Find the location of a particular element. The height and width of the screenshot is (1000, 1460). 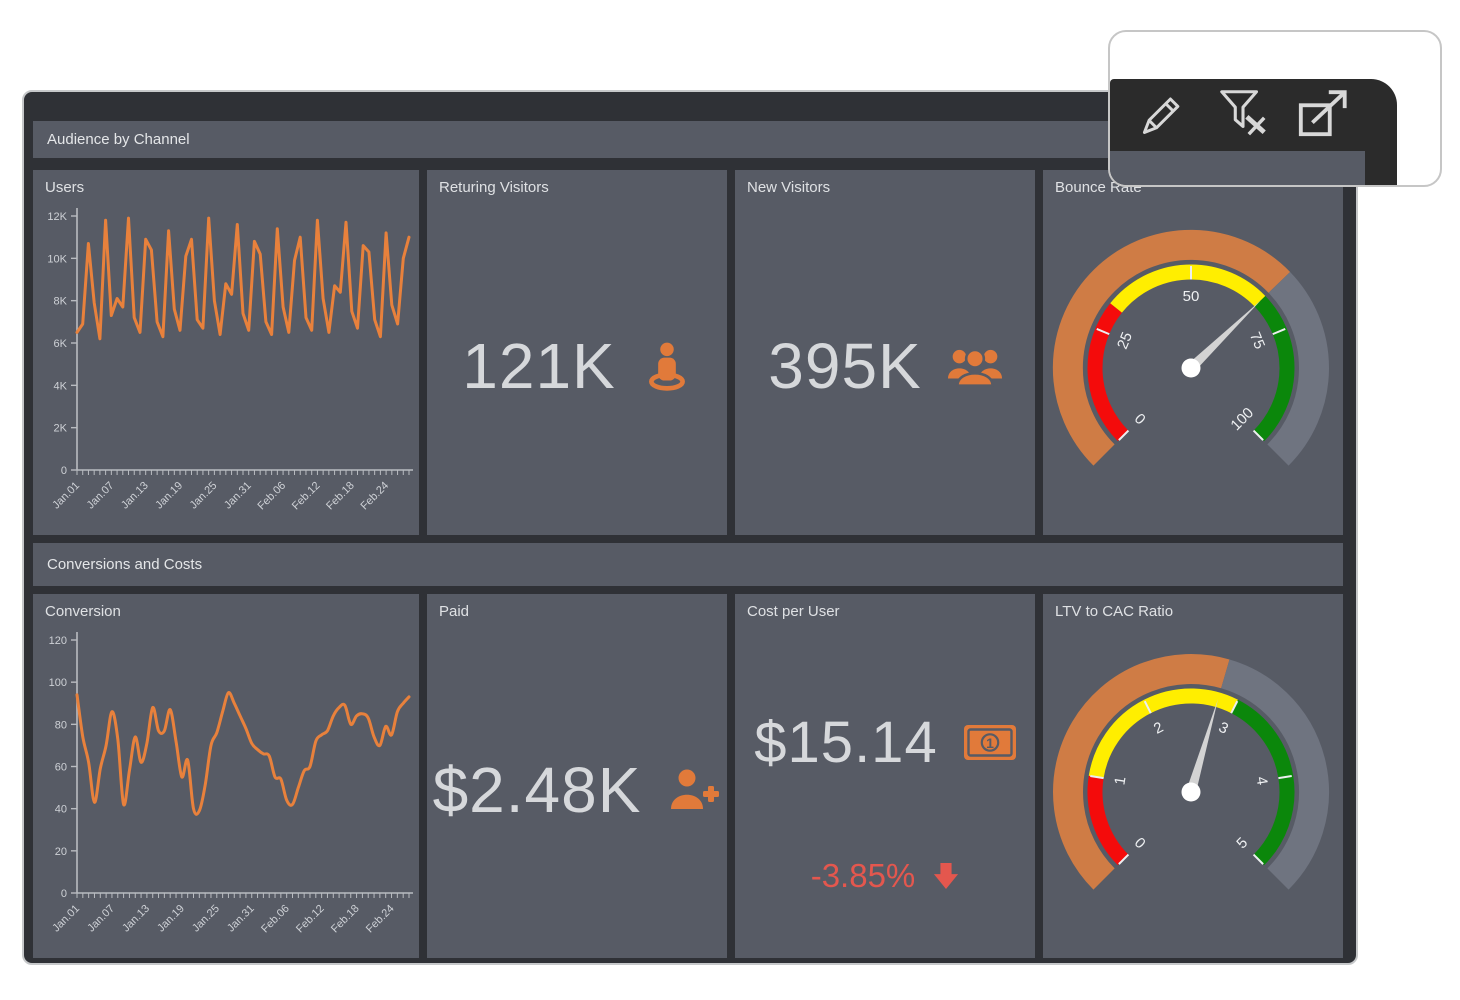

svg-text: 20 is located at coordinates (61, 852).